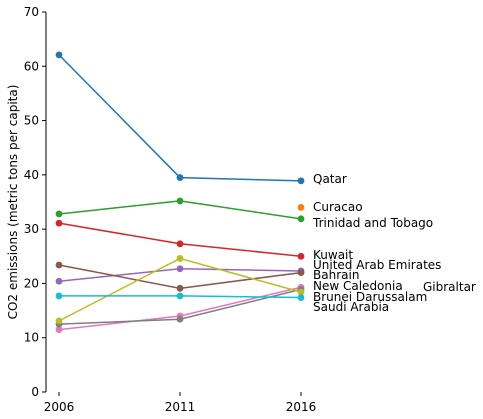 The width and height of the screenshot is (483, 419). Describe the element at coordinates (31, 283) in the screenshot. I see `y-tick-label: 20` at that location.